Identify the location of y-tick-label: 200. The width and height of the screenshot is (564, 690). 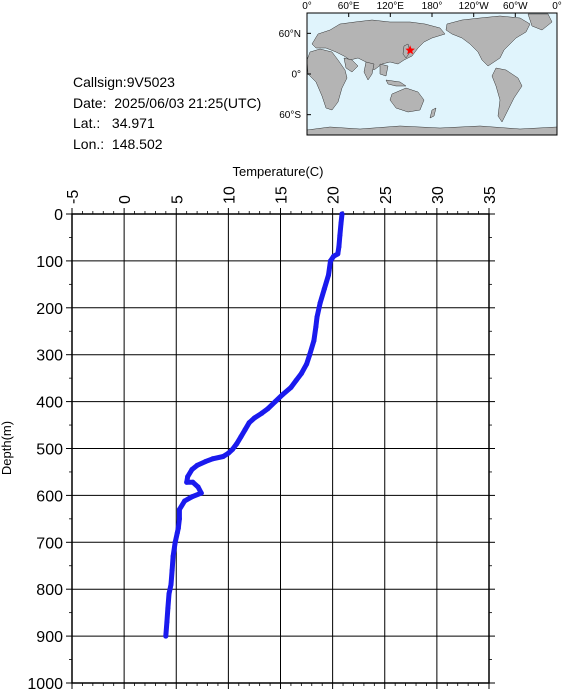
(49, 309).